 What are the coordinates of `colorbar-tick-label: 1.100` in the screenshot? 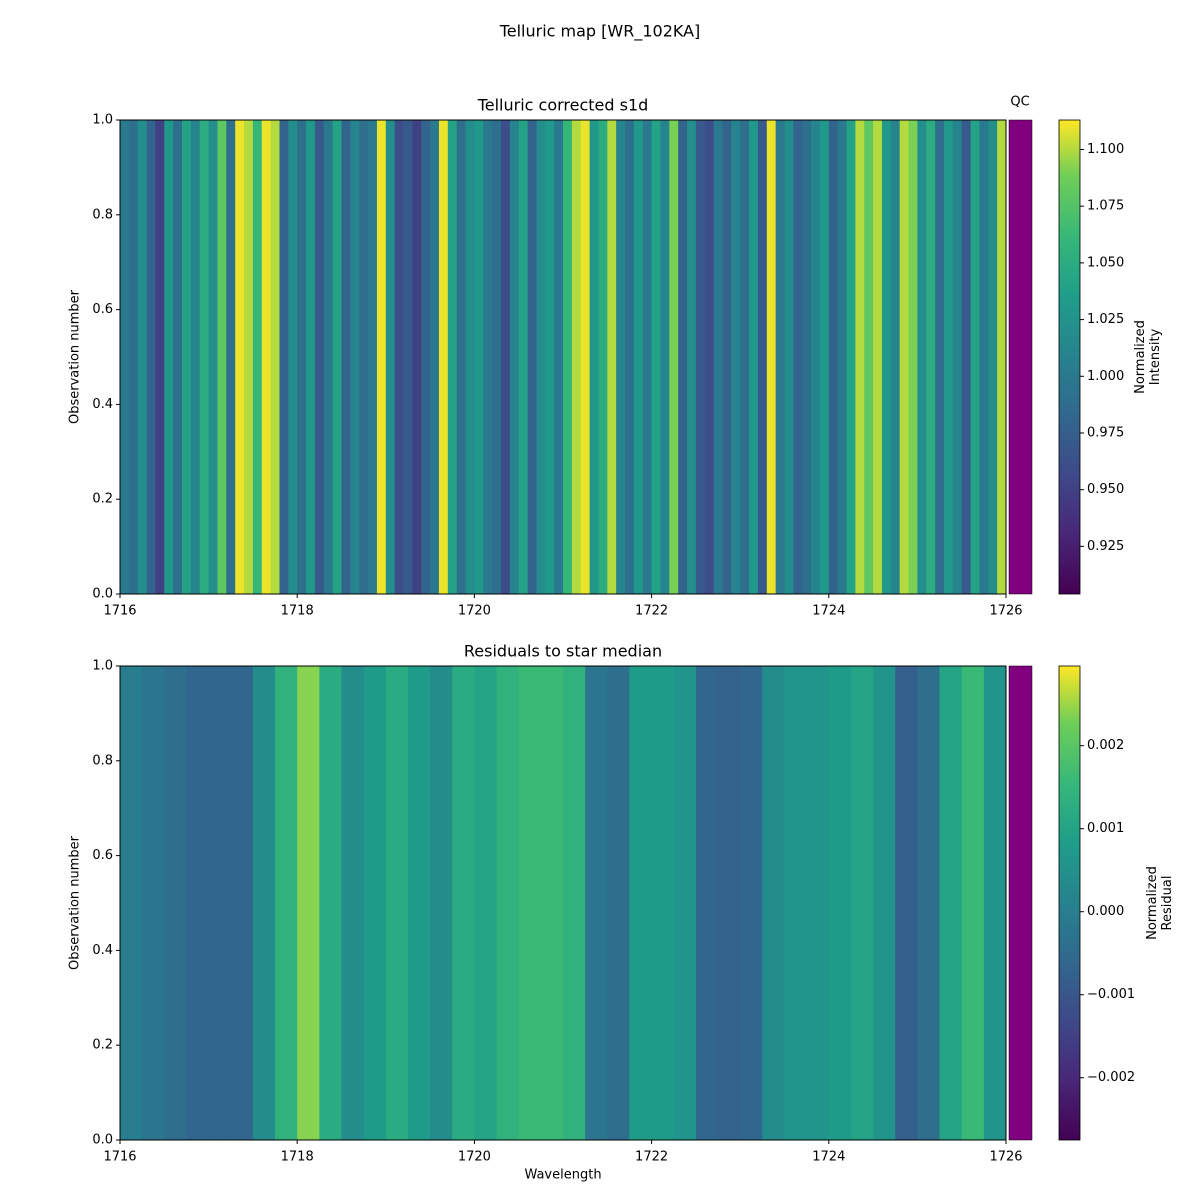 It's located at (1105, 149).